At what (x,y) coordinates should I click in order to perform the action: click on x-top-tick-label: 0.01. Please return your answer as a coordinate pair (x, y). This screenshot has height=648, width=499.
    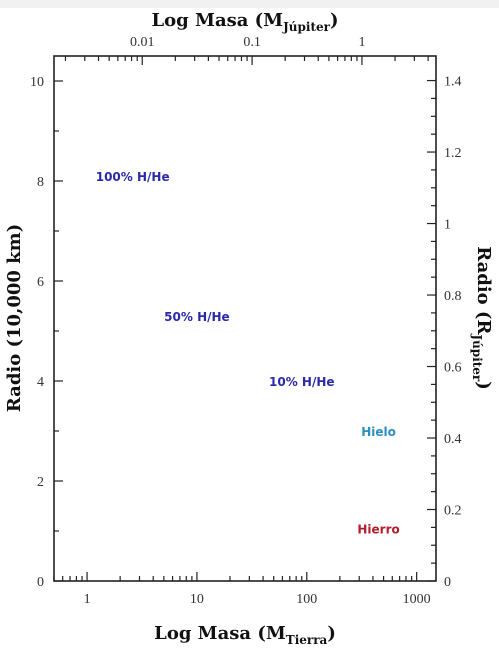
    Looking at the image, I should click on (142, 42).